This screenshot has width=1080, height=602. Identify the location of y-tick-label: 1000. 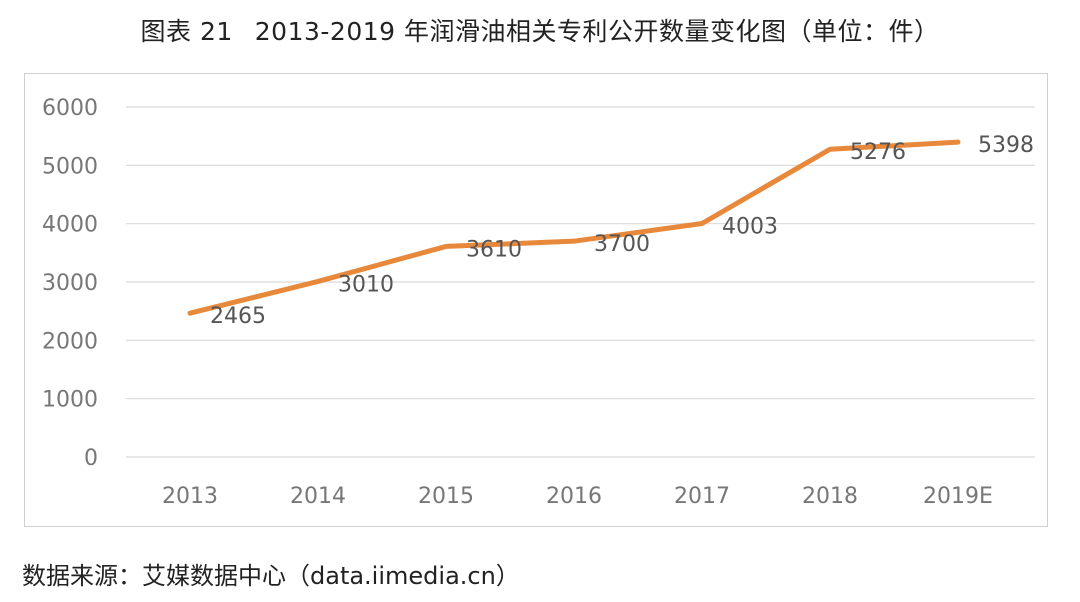
(70, 400).